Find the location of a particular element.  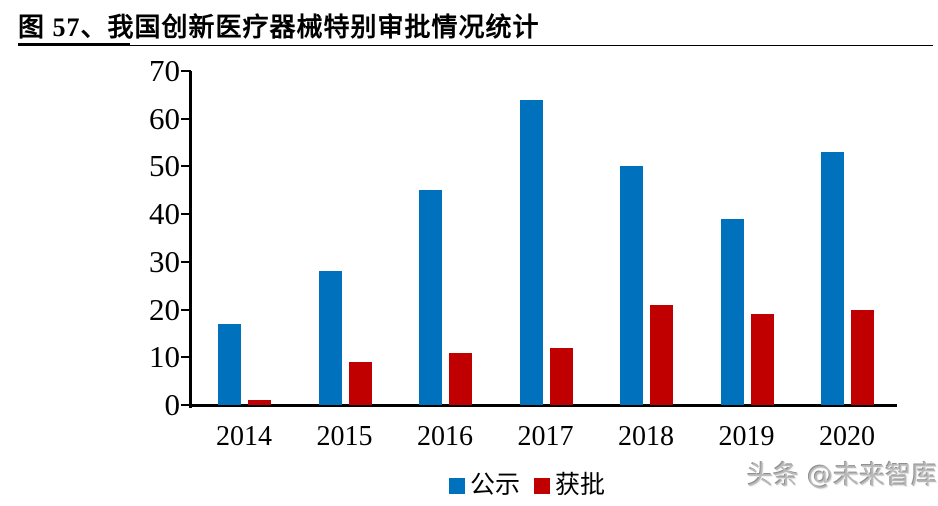

bar-s0-2018 is located at coordinates (631, 285).